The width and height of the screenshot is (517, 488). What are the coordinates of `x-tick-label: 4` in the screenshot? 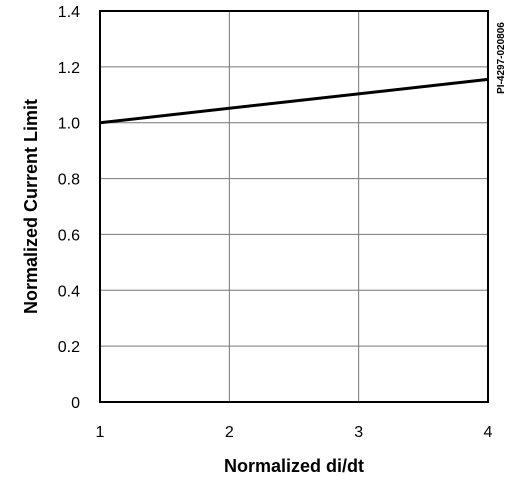 It's located at (488, 432).